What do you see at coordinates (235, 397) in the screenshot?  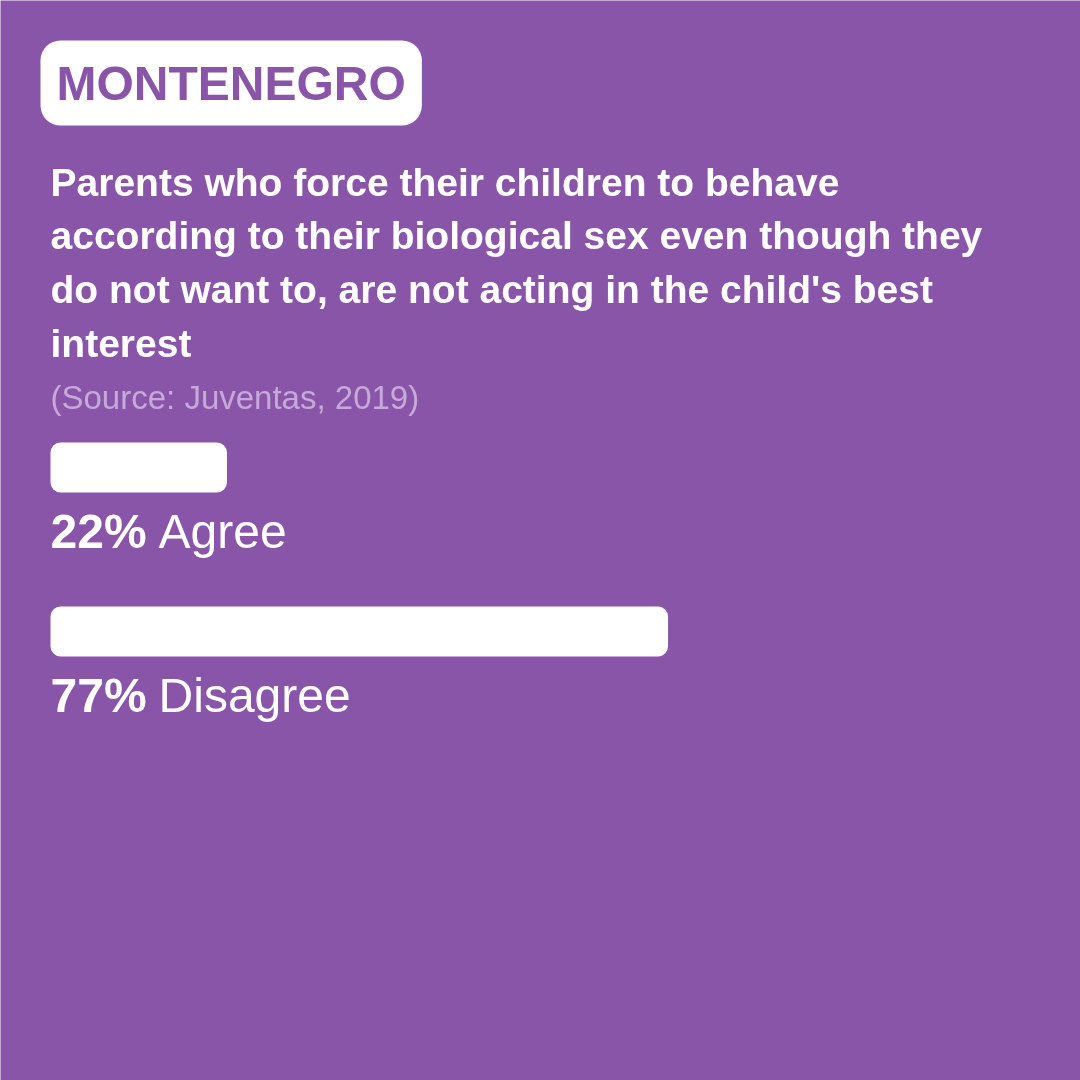 I see `text: (Source: Juventas, 2019)` at bounding box center [235, 397].